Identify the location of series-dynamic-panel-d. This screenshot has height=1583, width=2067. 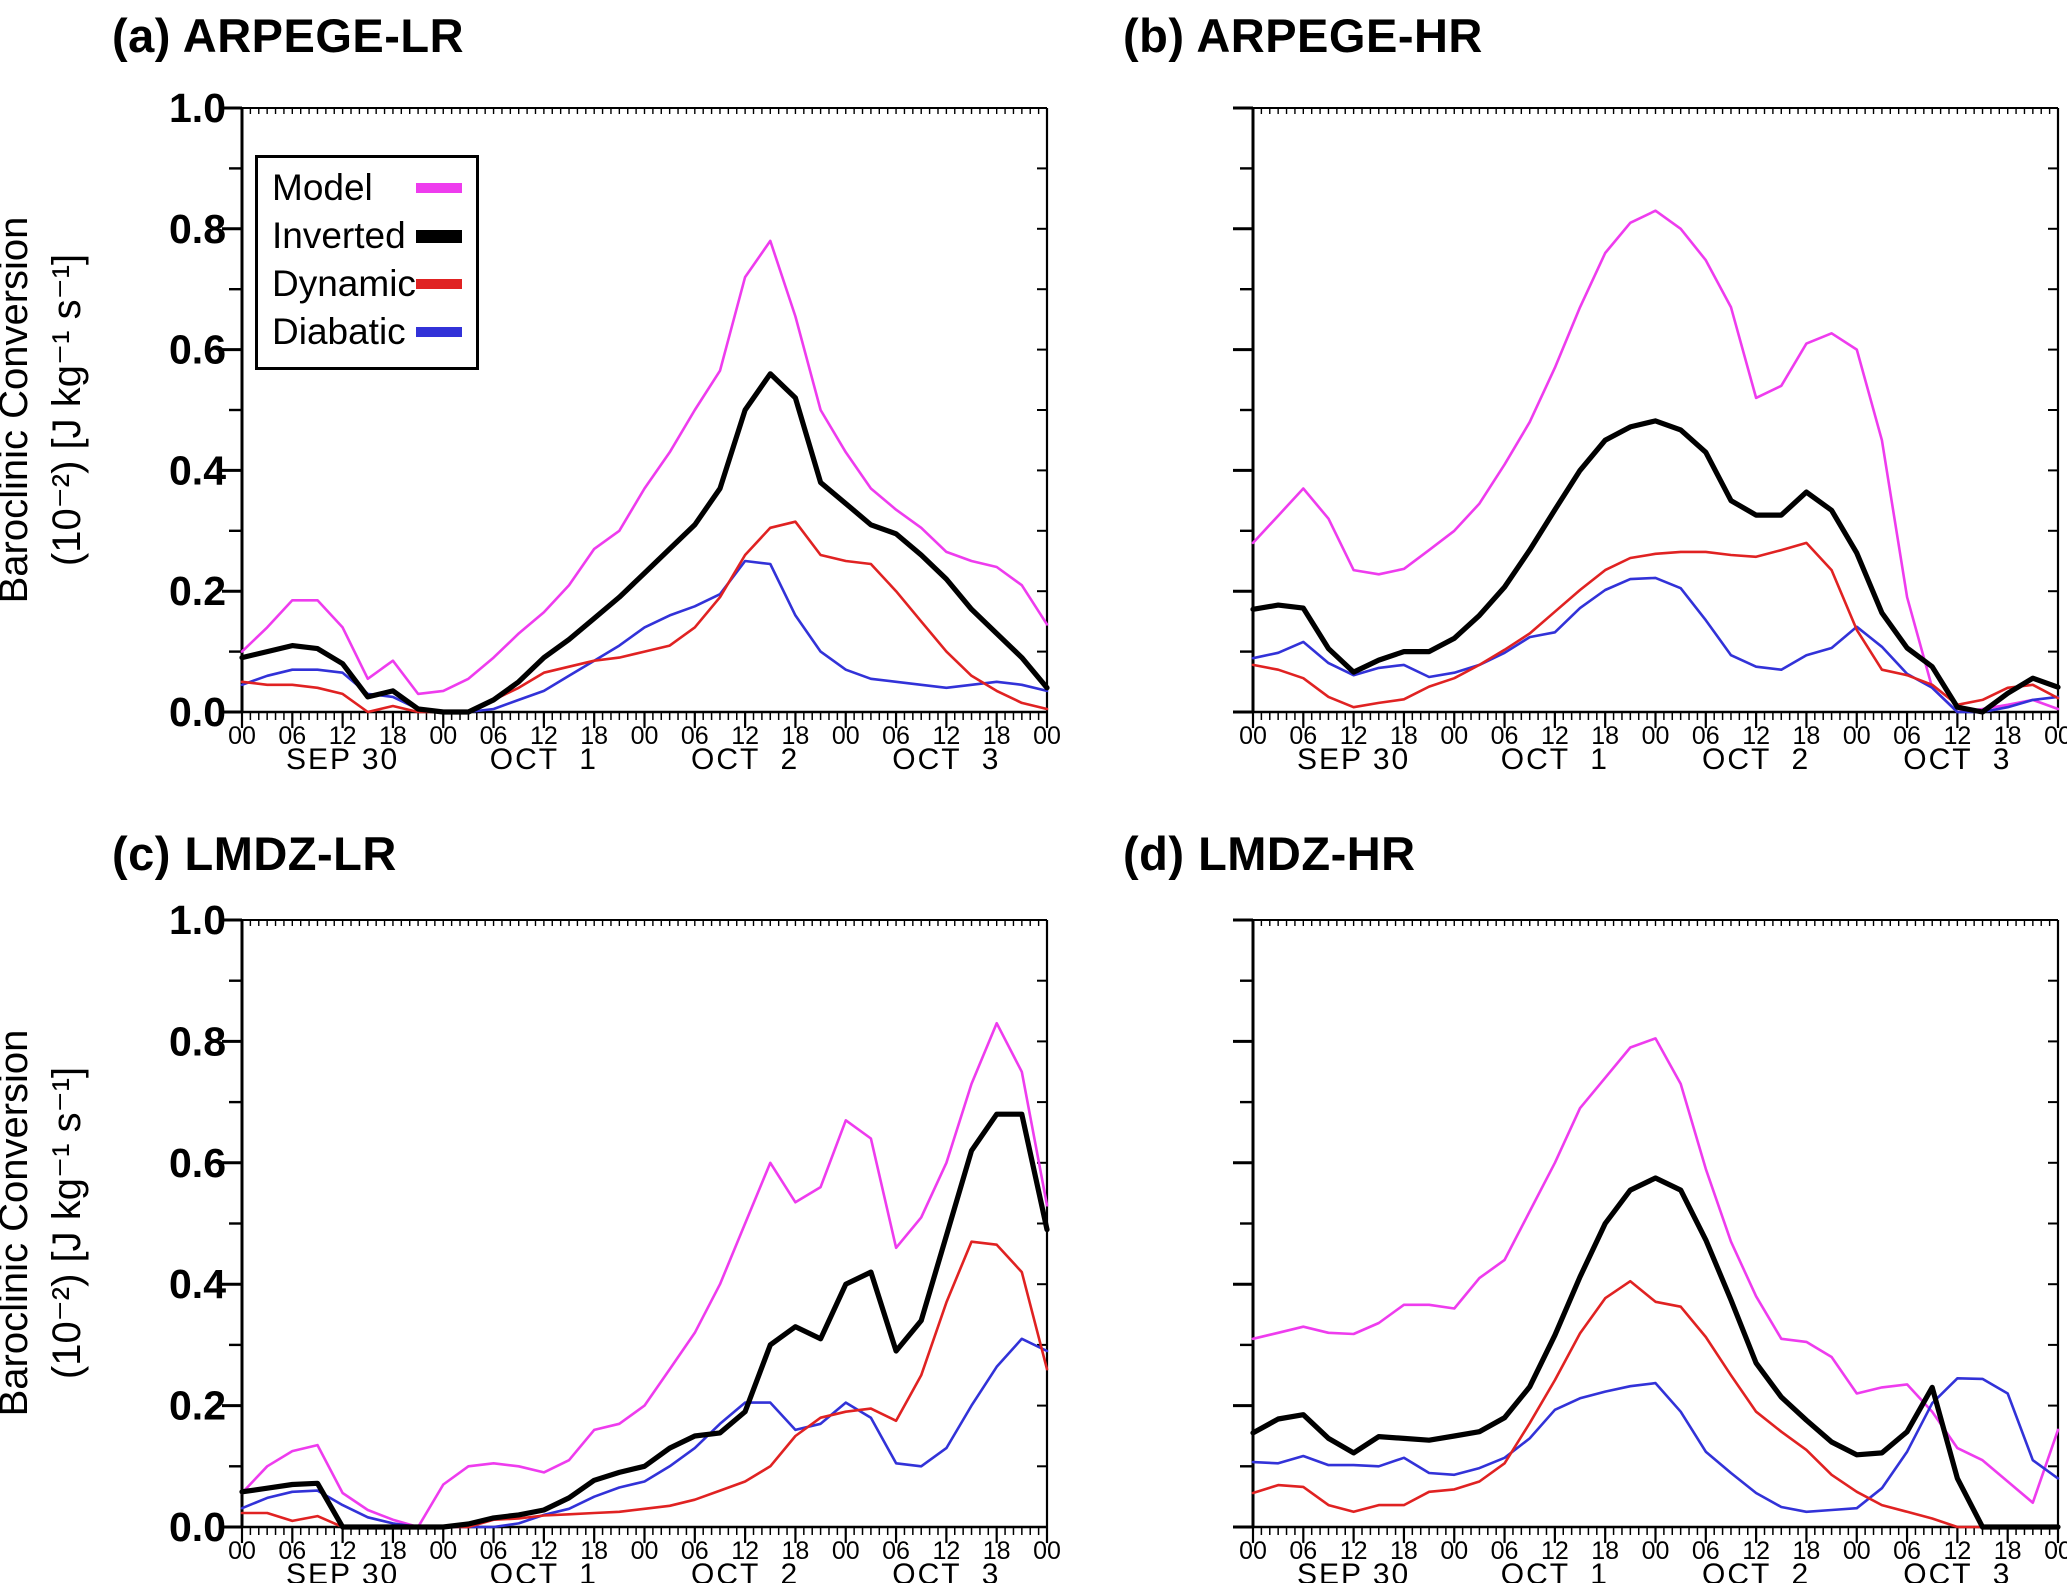
(1655, 1404).